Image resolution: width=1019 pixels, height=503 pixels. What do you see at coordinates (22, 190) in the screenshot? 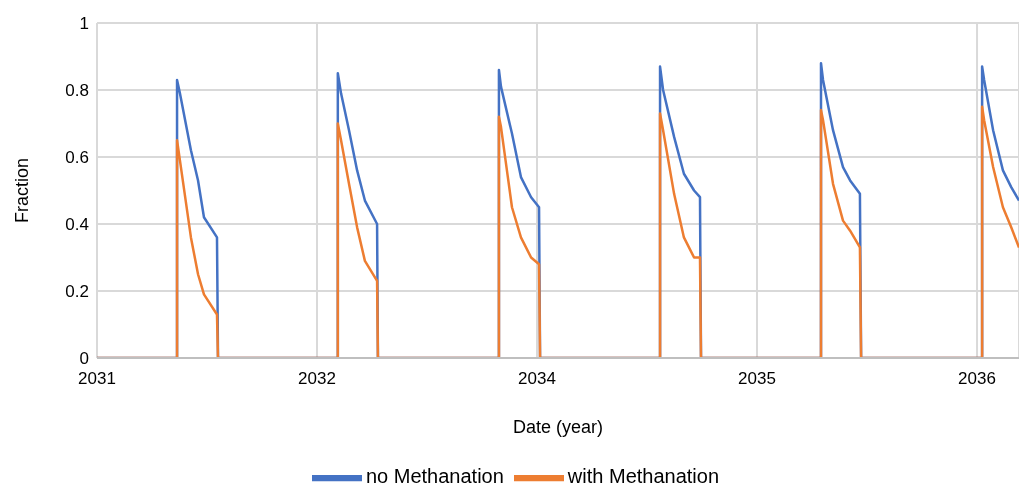
I see `y-axis-title: Fraction` at bounding box center [22, 190].